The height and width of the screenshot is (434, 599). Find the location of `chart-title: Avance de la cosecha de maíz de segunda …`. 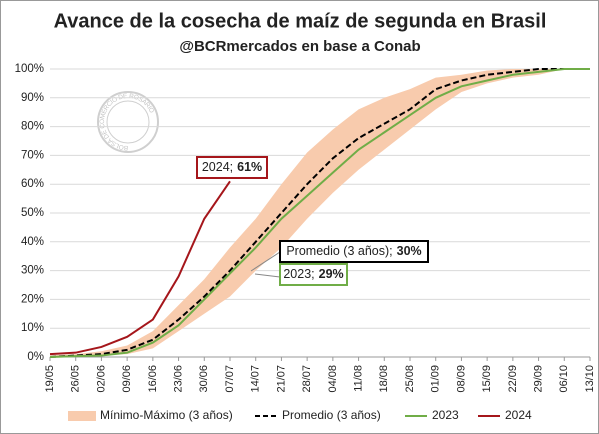

chart-title: Avance de la cosecha de maíz de segunda … is located at coordinates (300, 21).